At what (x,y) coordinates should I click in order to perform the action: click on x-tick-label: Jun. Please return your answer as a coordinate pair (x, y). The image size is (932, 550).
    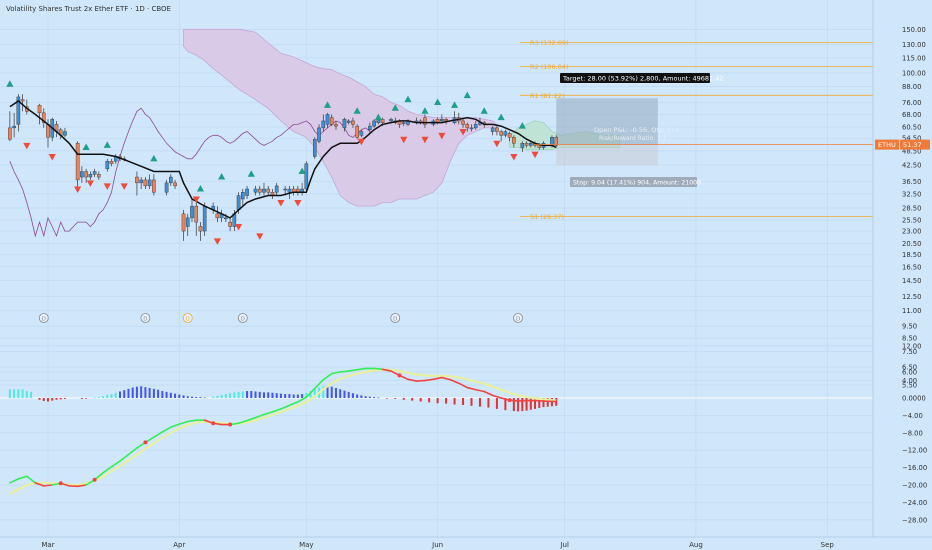
    Looking at the image, I should click on (437, 545).